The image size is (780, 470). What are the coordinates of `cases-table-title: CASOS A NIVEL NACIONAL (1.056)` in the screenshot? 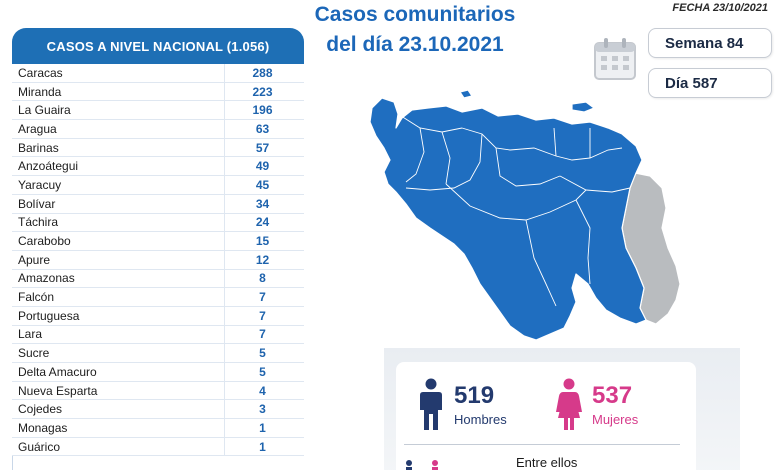 It's located at (158, 46).